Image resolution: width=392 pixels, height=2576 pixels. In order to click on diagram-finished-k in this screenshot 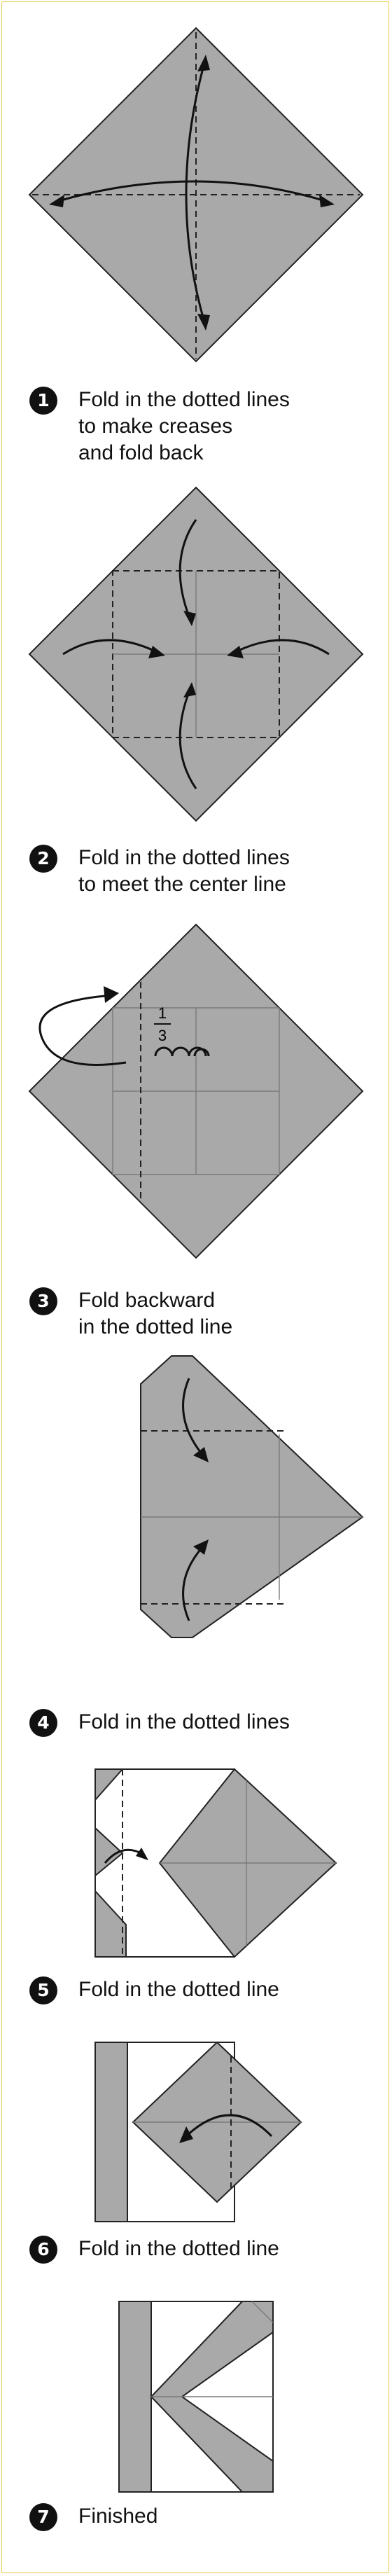, I will do `click(196, 2397)`.